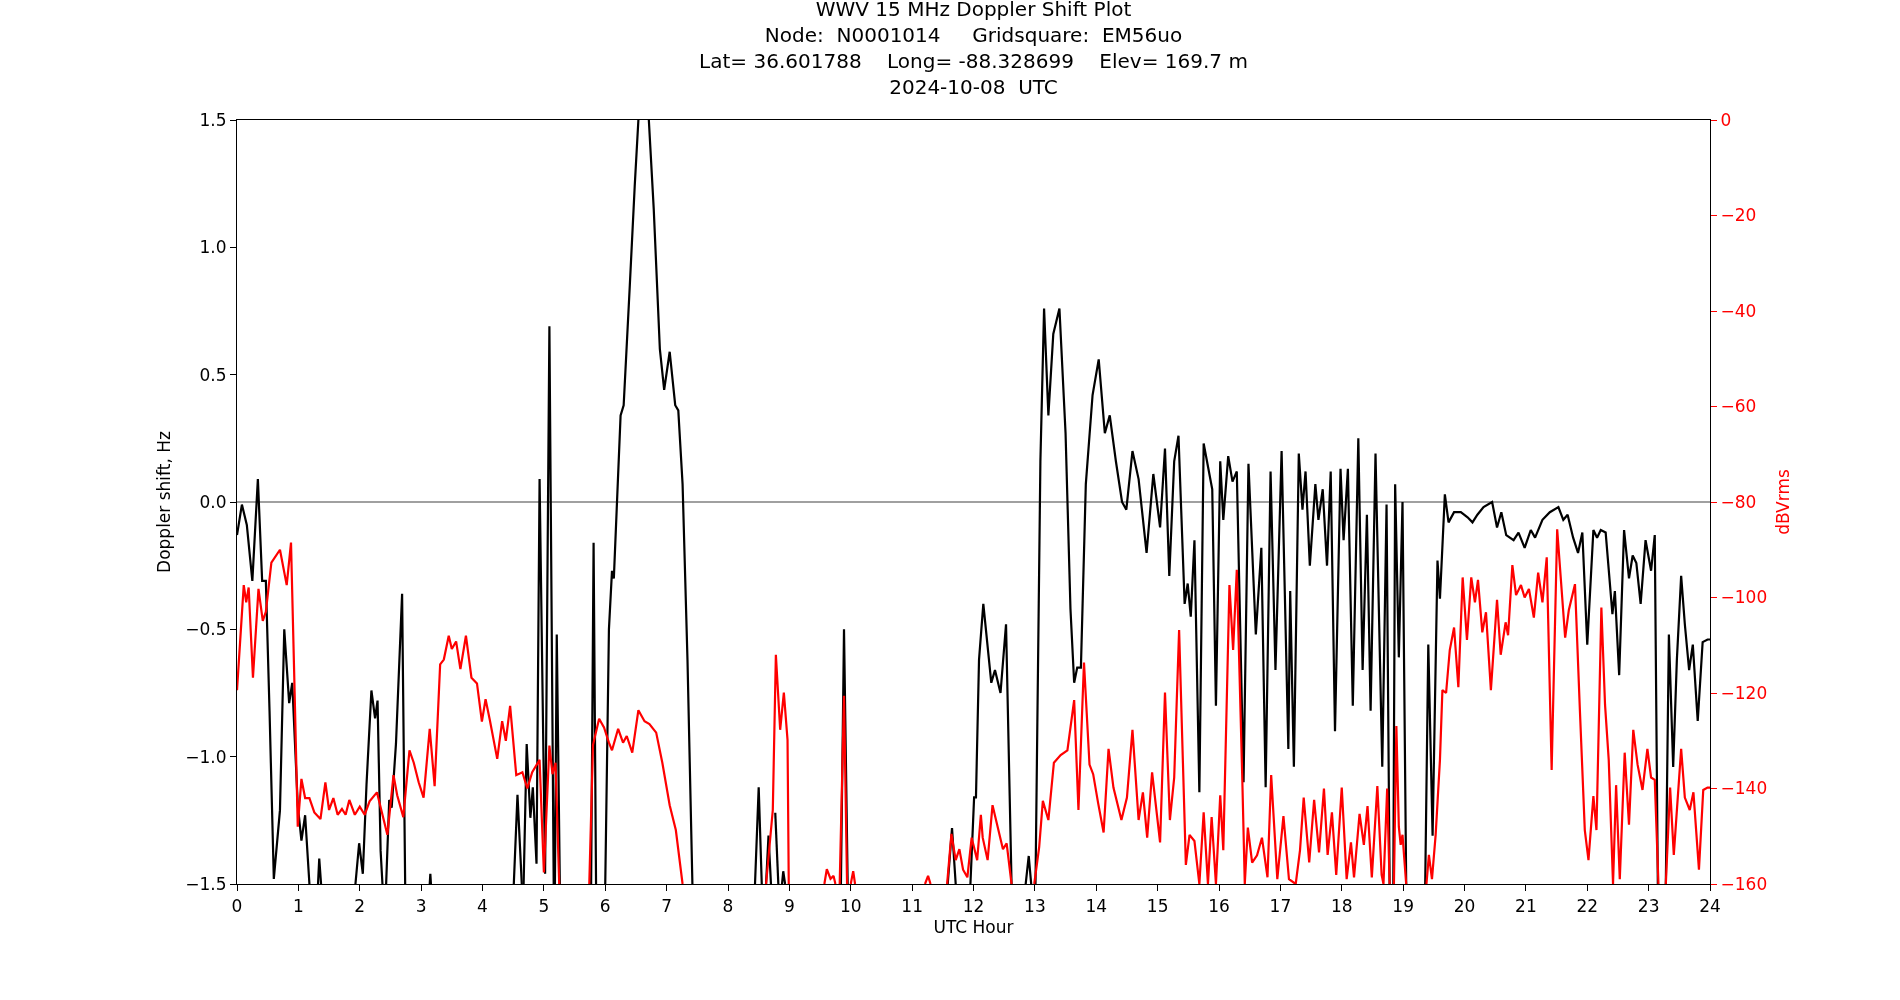  Describe the element at coordinates (1219, 905) in the screenshot. I see `x-tick-label: 16` at that location.